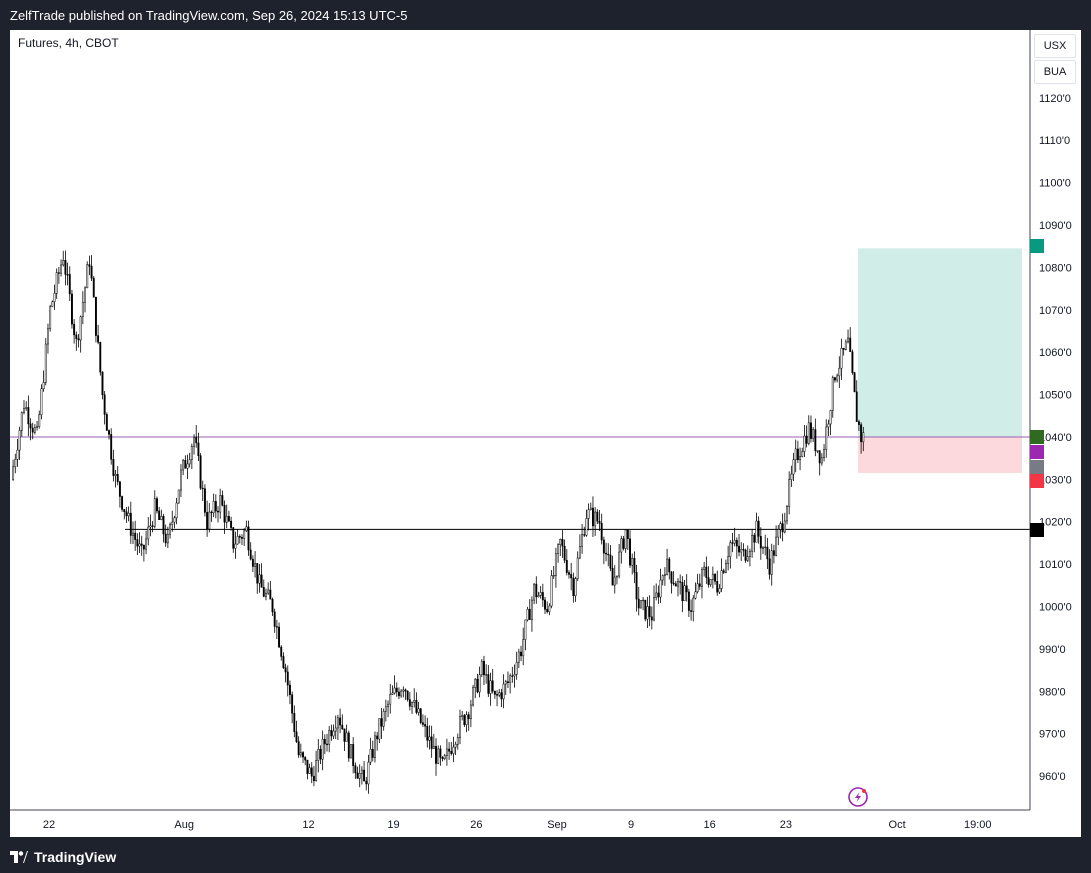 The width and height of the screenshot is (1091, 873). Describe the element at coordinates (1055, 72) in the screenshot. I see `bua-button: BUA` at that location.